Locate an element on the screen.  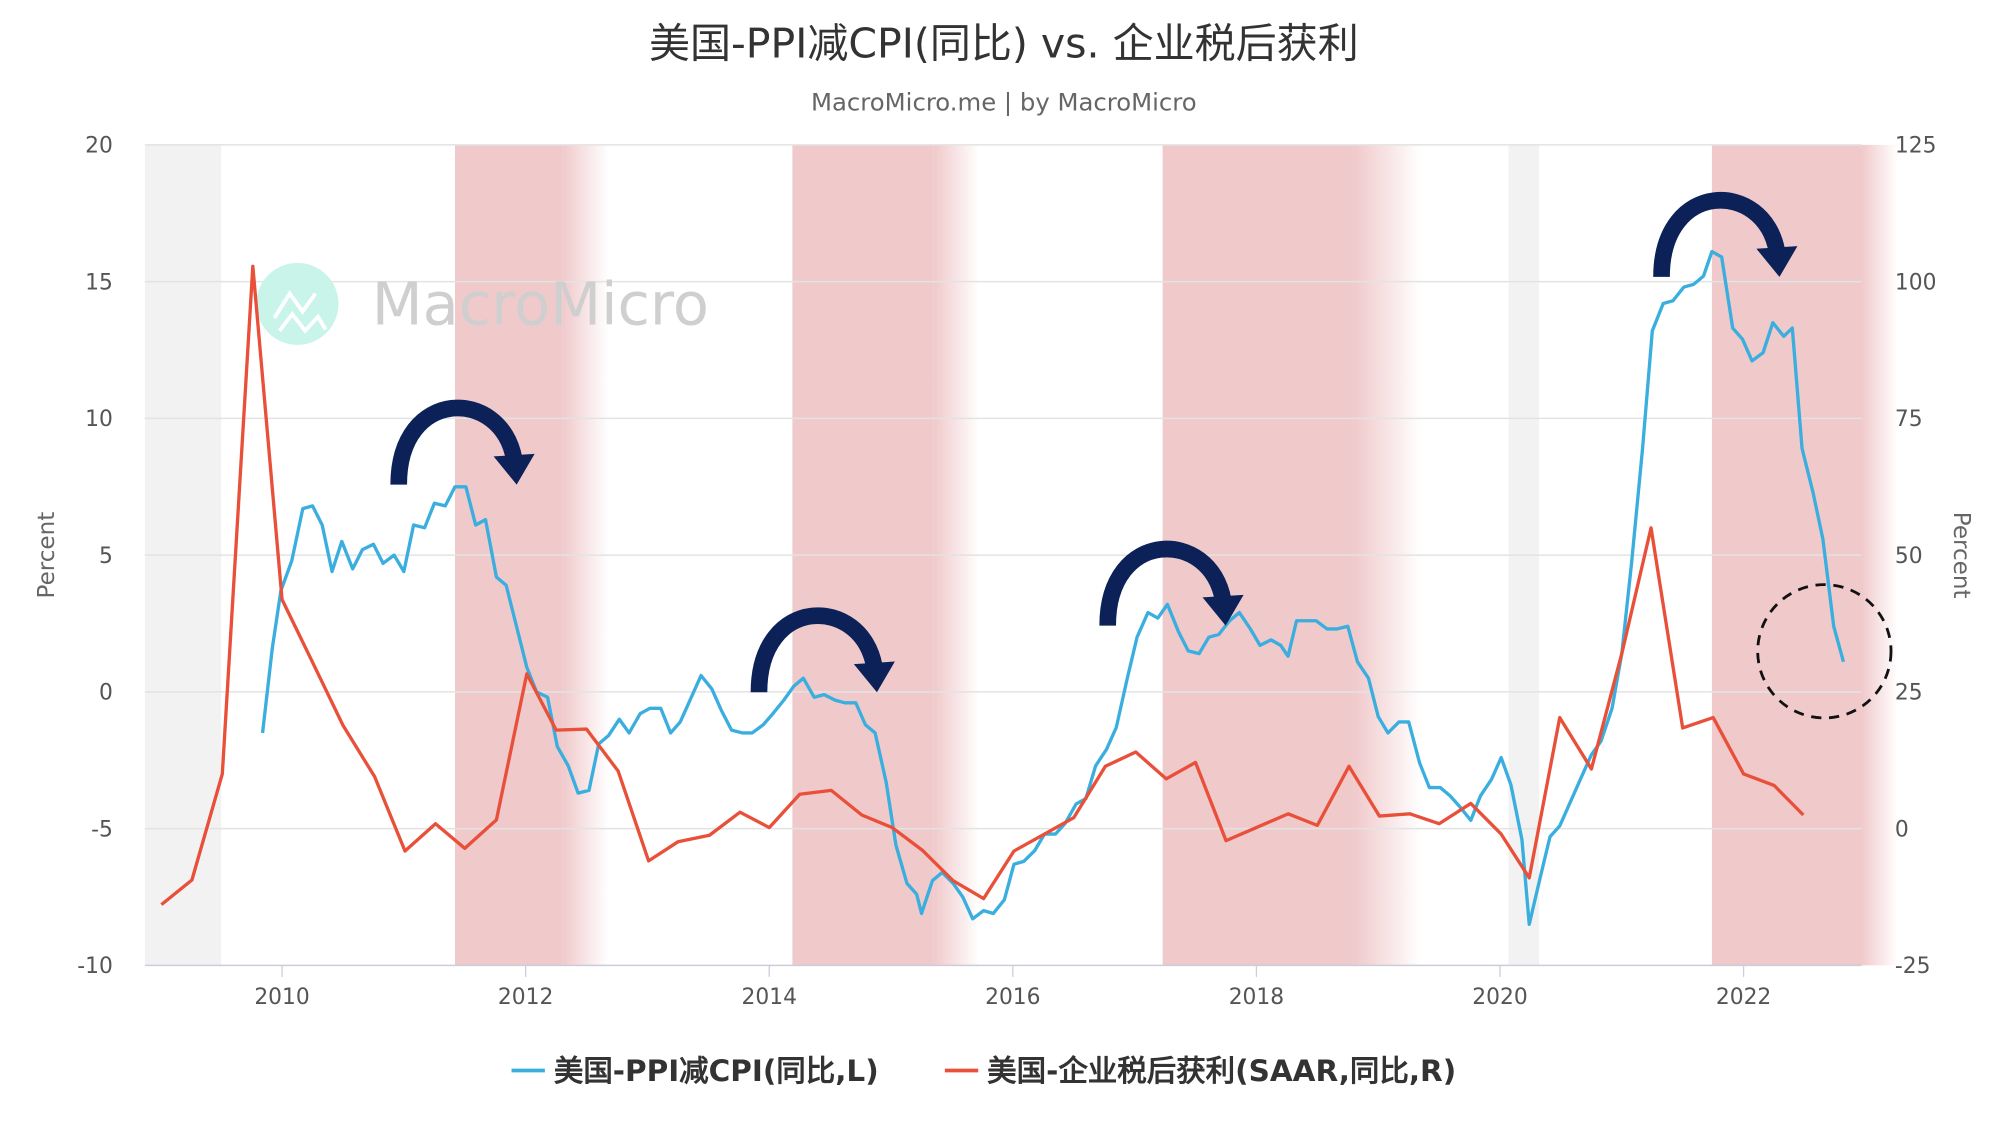
x-tick-label: 2014 is located at coordinates (769, 997).